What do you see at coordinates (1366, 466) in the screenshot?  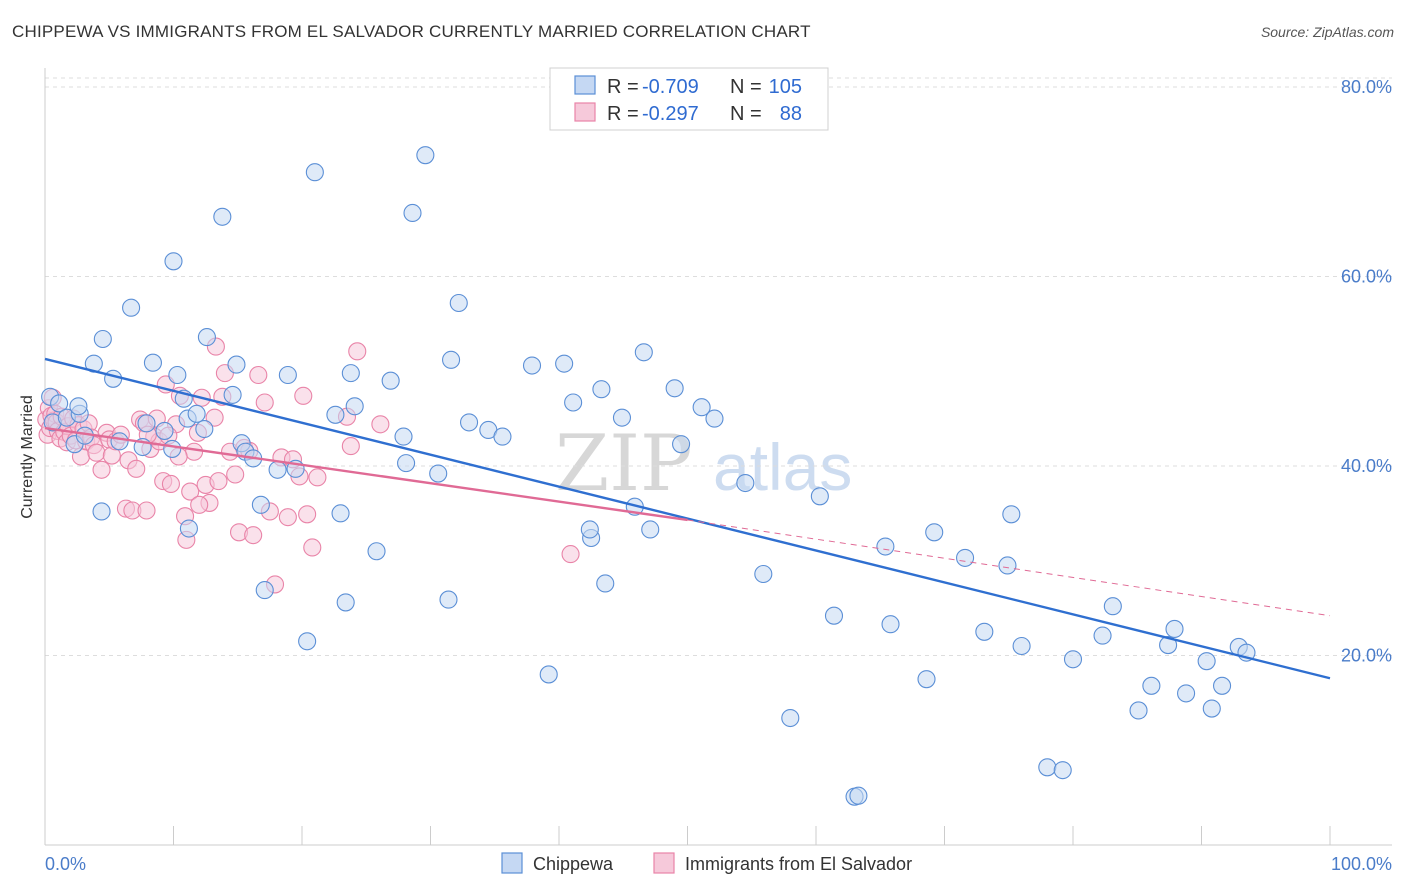 I see `y-tick-label-40: 40.0%` at bounding box center [1366, 466].